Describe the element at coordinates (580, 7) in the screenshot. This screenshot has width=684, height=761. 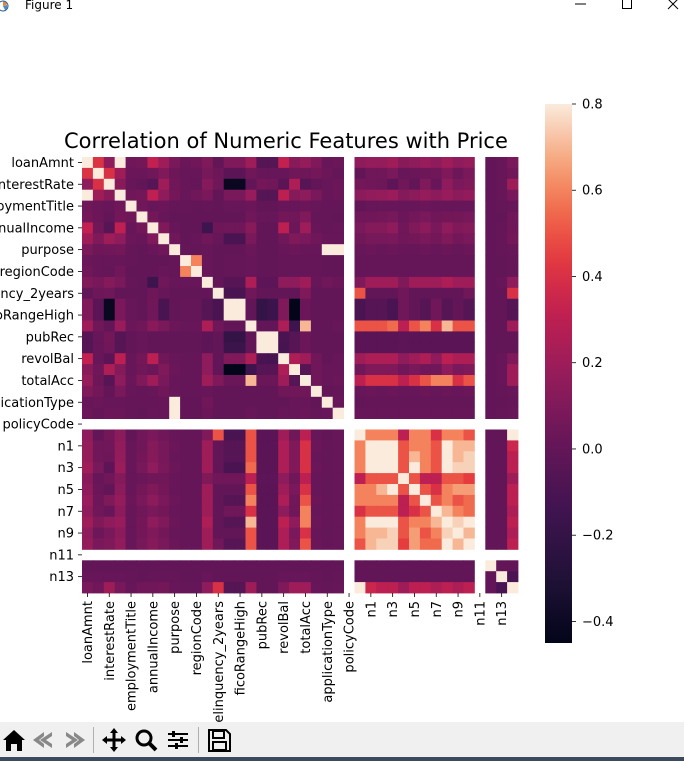
I see `minimize-button` at that location.